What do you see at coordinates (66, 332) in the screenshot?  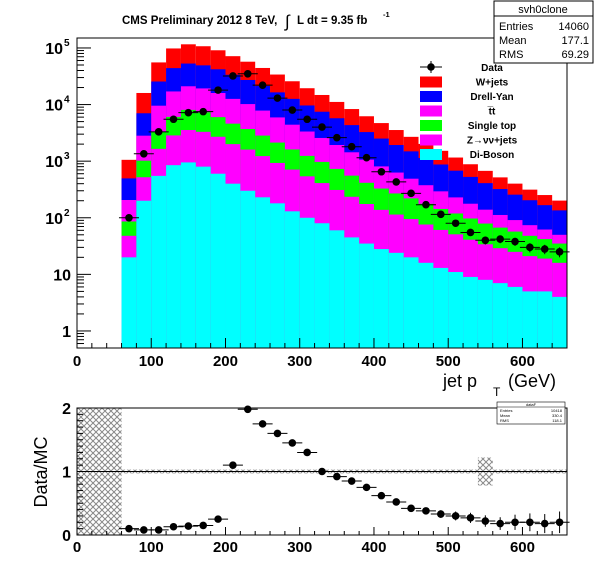 I see `y-tick-label-0: 1` at bounding box center [66, 332].